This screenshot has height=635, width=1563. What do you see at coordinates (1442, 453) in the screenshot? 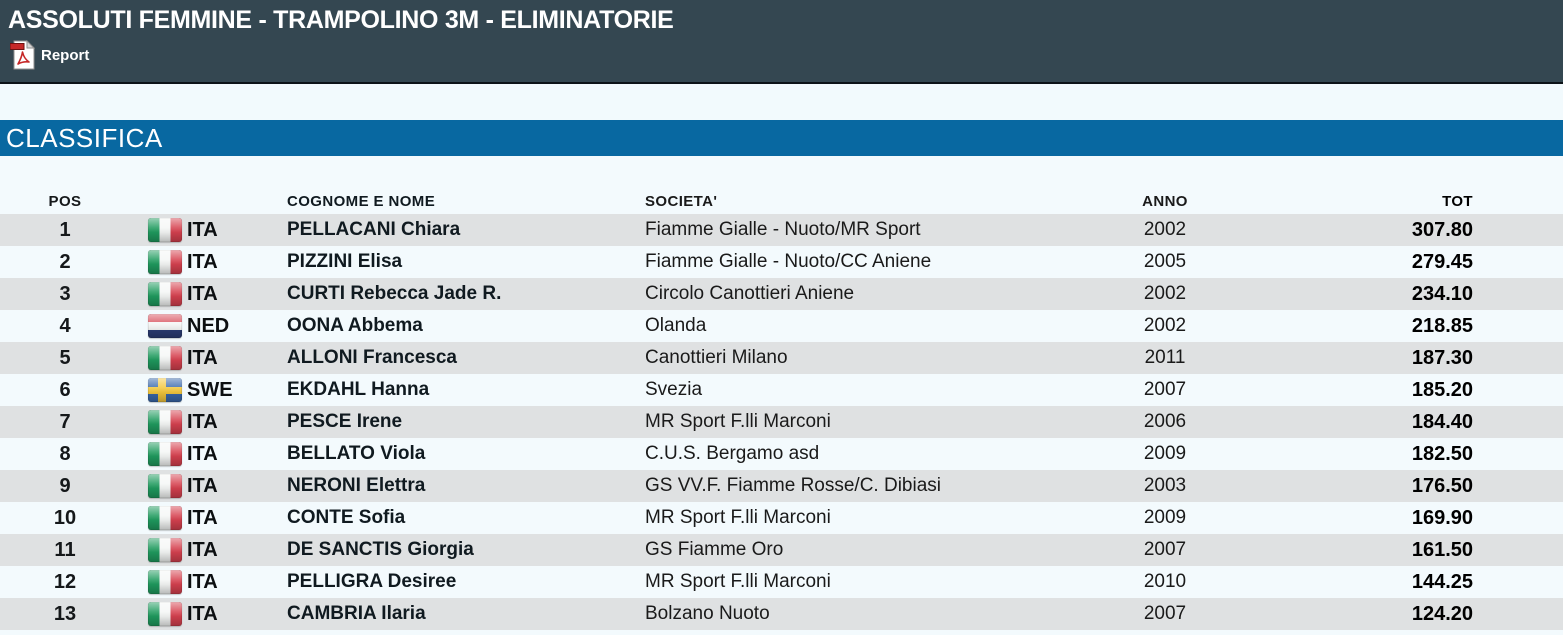
I see `total-score-cell: 182.50` at bounding box center [1442, 453].